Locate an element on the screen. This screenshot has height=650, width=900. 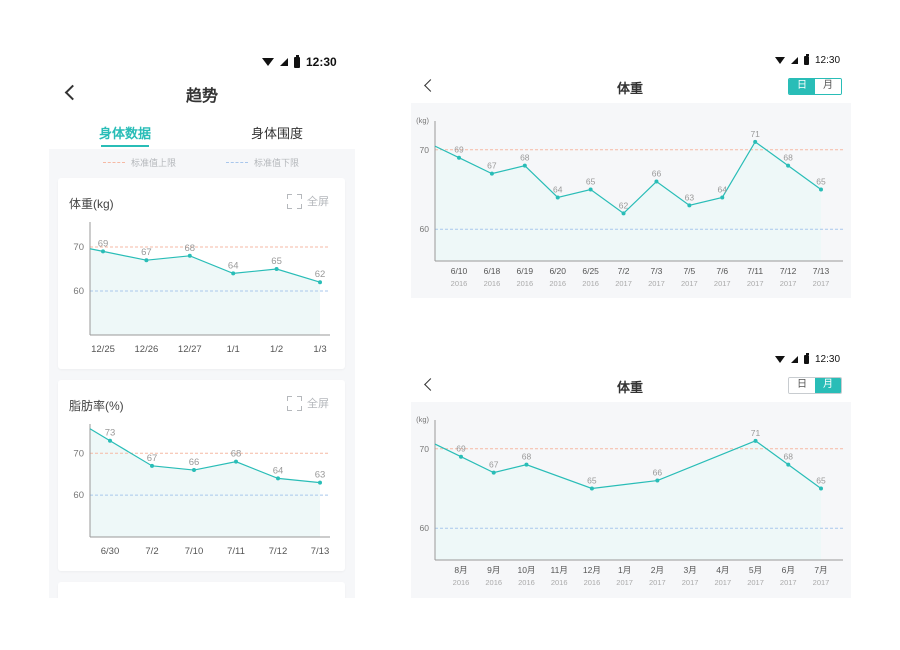
area-fill is located at coordinates (628, 201).